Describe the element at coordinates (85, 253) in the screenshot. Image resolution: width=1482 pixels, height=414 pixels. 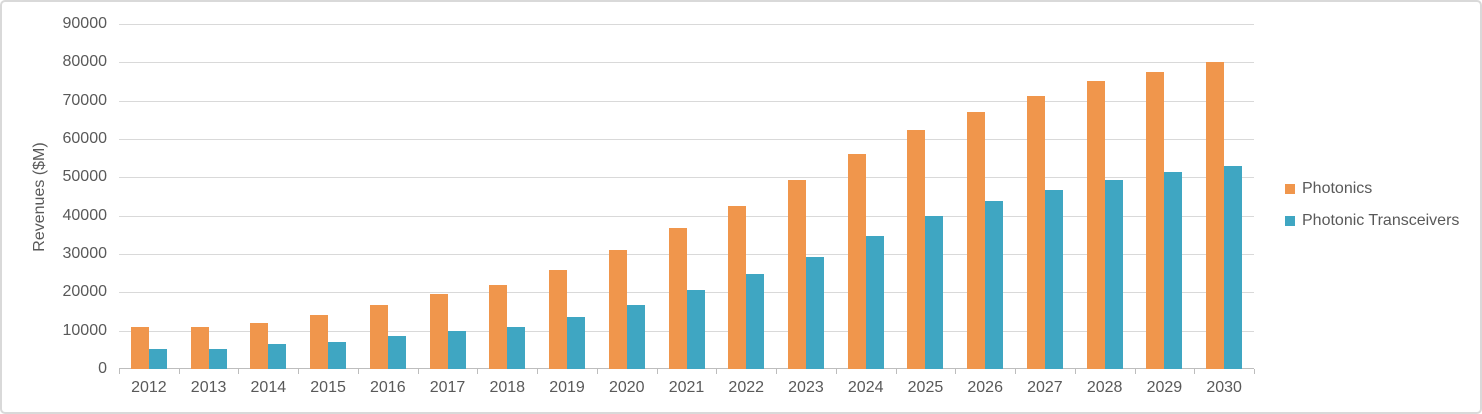
I see `y-tick-label: 30000` at that location.